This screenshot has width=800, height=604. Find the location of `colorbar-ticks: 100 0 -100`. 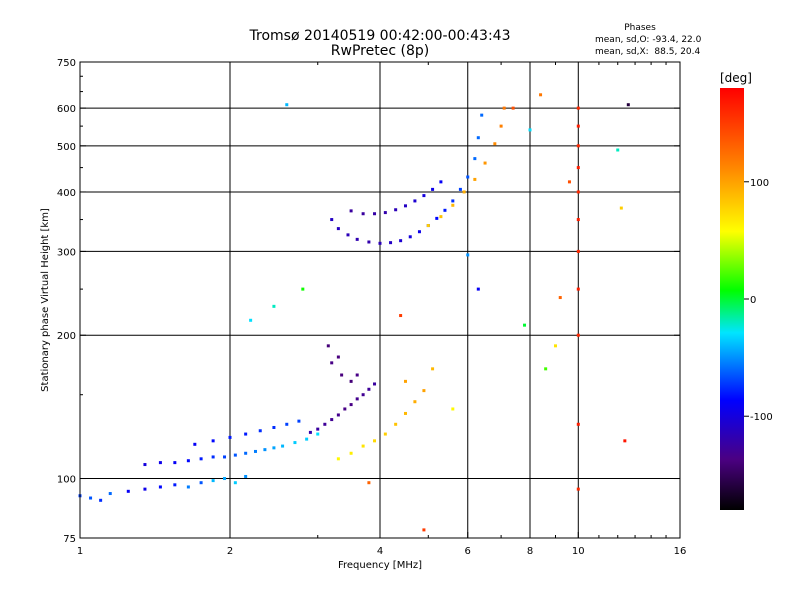

colorbar-ticks: 100 0 -100 is located at coordinates (758, 300).